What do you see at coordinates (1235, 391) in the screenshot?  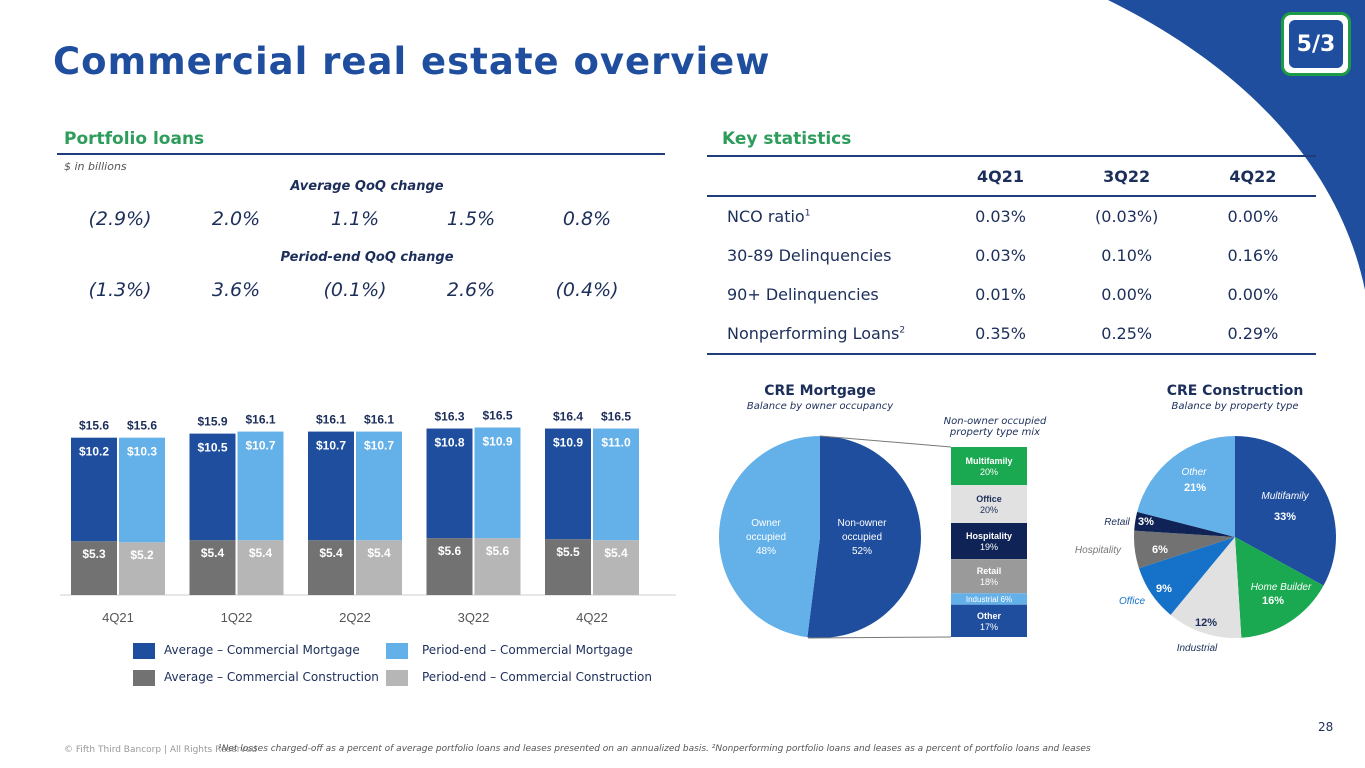 I see `cre-construction-title: CRE Construction` at bounding box center [1235, 391].